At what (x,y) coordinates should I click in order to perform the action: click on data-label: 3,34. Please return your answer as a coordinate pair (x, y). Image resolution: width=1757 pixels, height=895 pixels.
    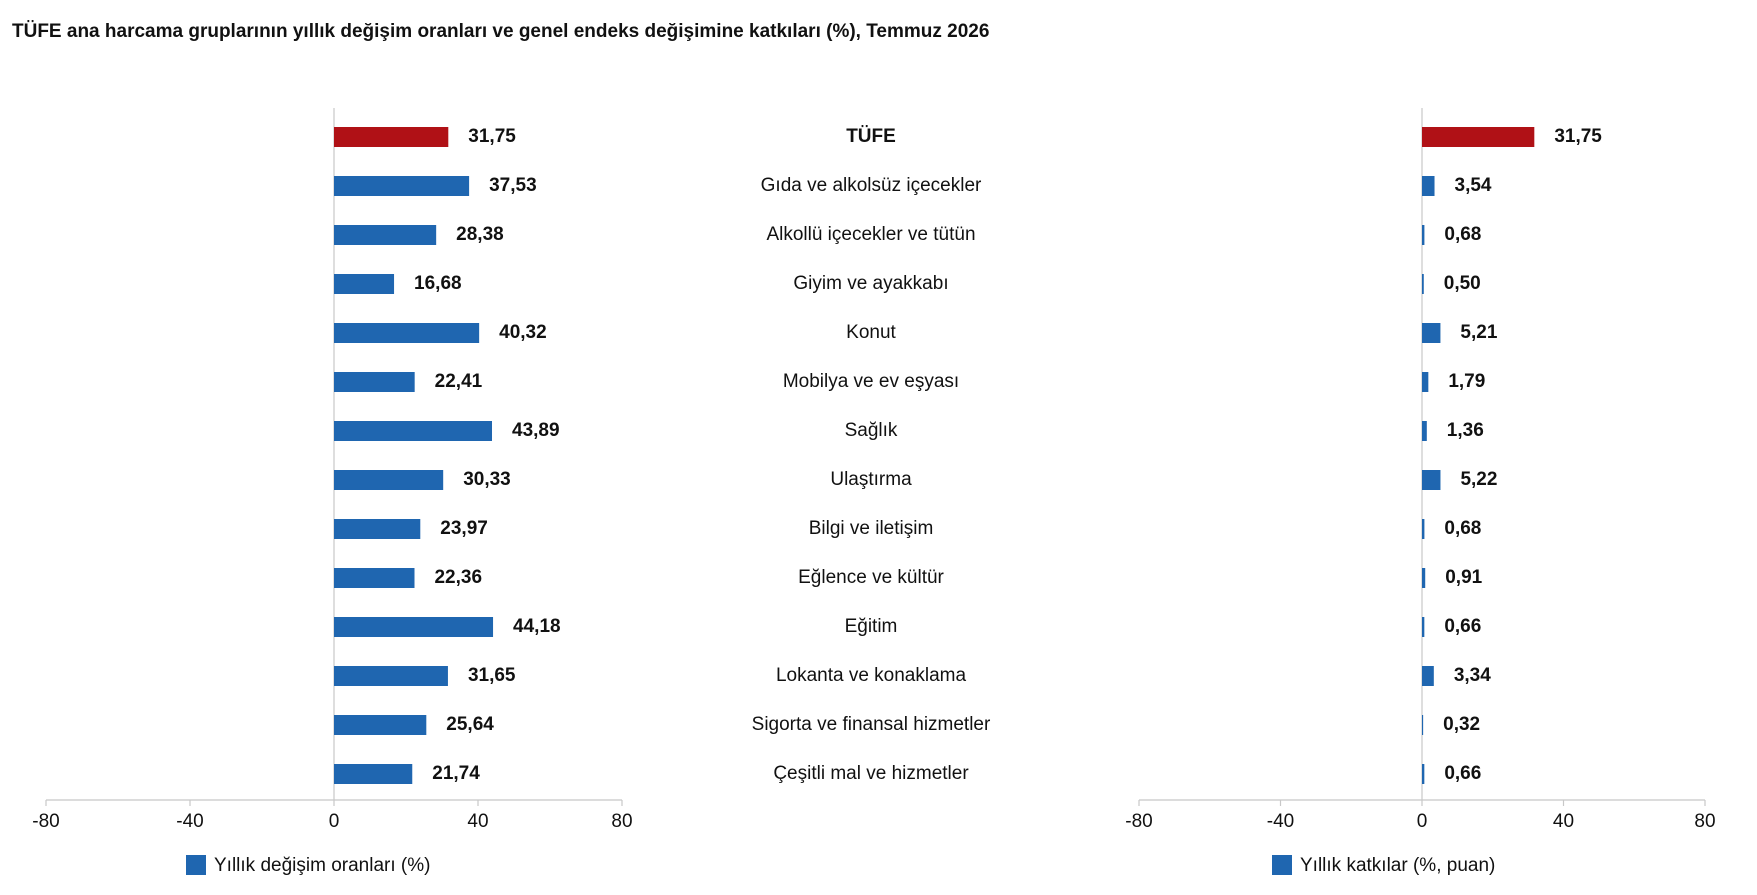
    Looking at the image, I should click on (1472, 675).